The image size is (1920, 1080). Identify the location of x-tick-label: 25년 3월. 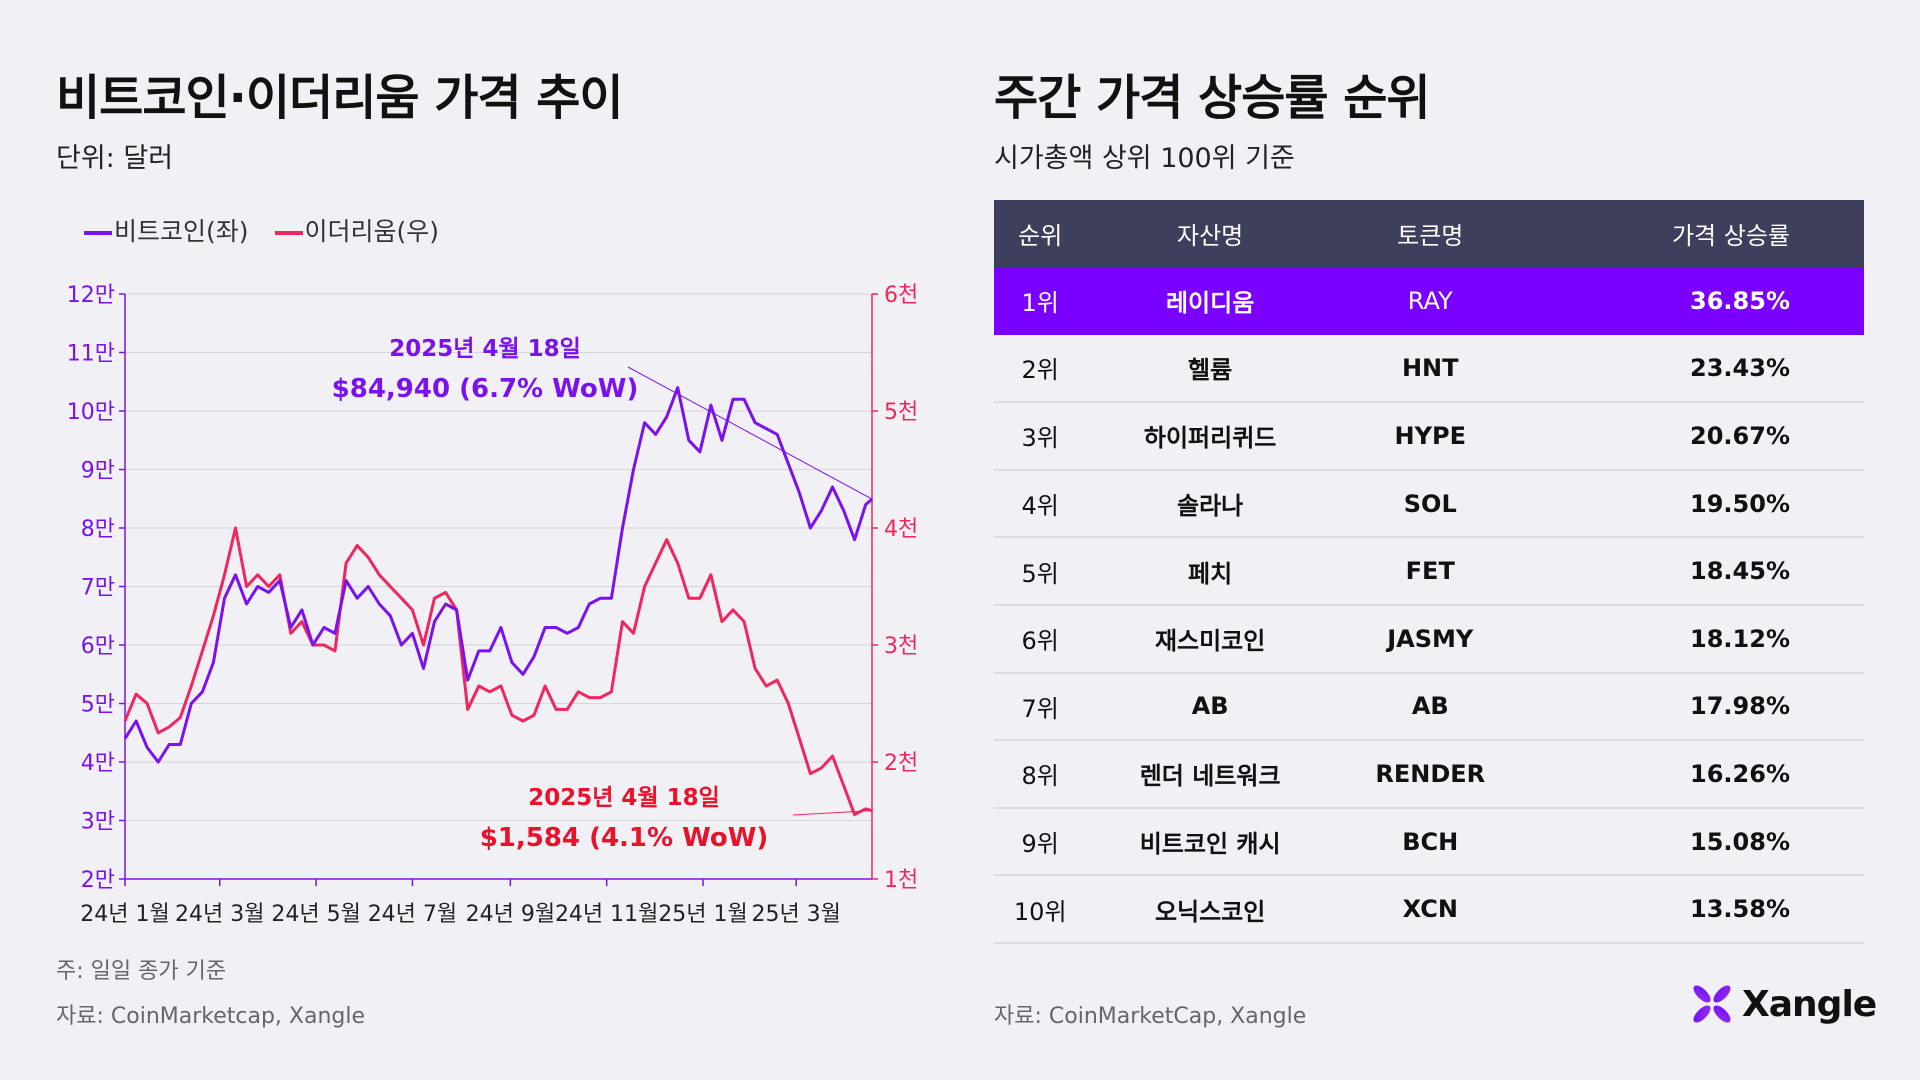
(795, 914).